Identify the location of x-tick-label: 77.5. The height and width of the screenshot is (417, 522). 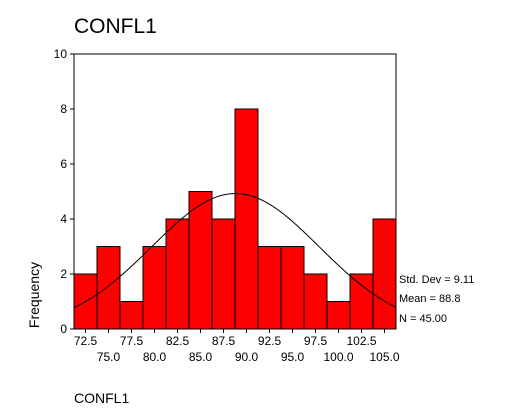
(132, 341).